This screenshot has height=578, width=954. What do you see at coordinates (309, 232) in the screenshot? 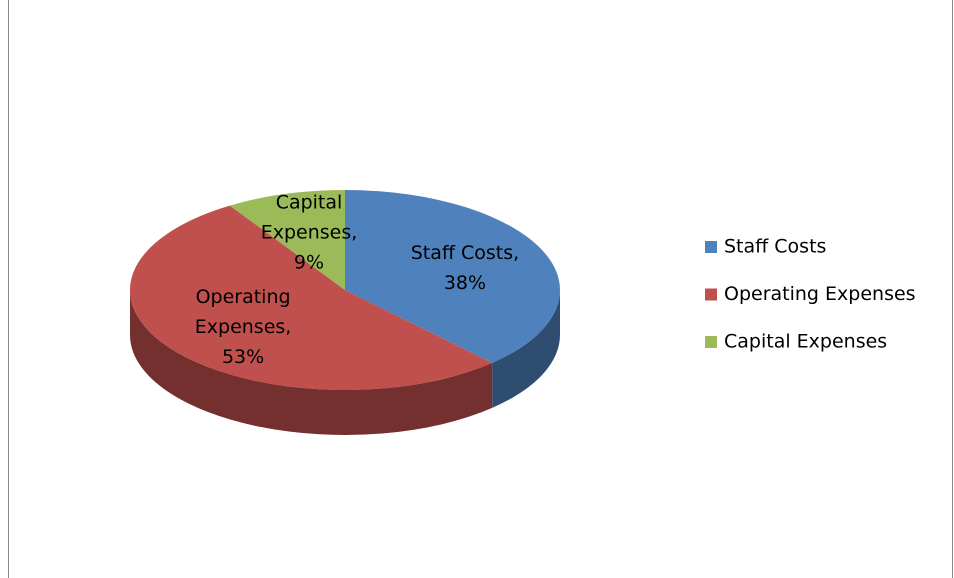
I see `data-label: Capital Expenses, 9%` at bounding box center [309, 232].